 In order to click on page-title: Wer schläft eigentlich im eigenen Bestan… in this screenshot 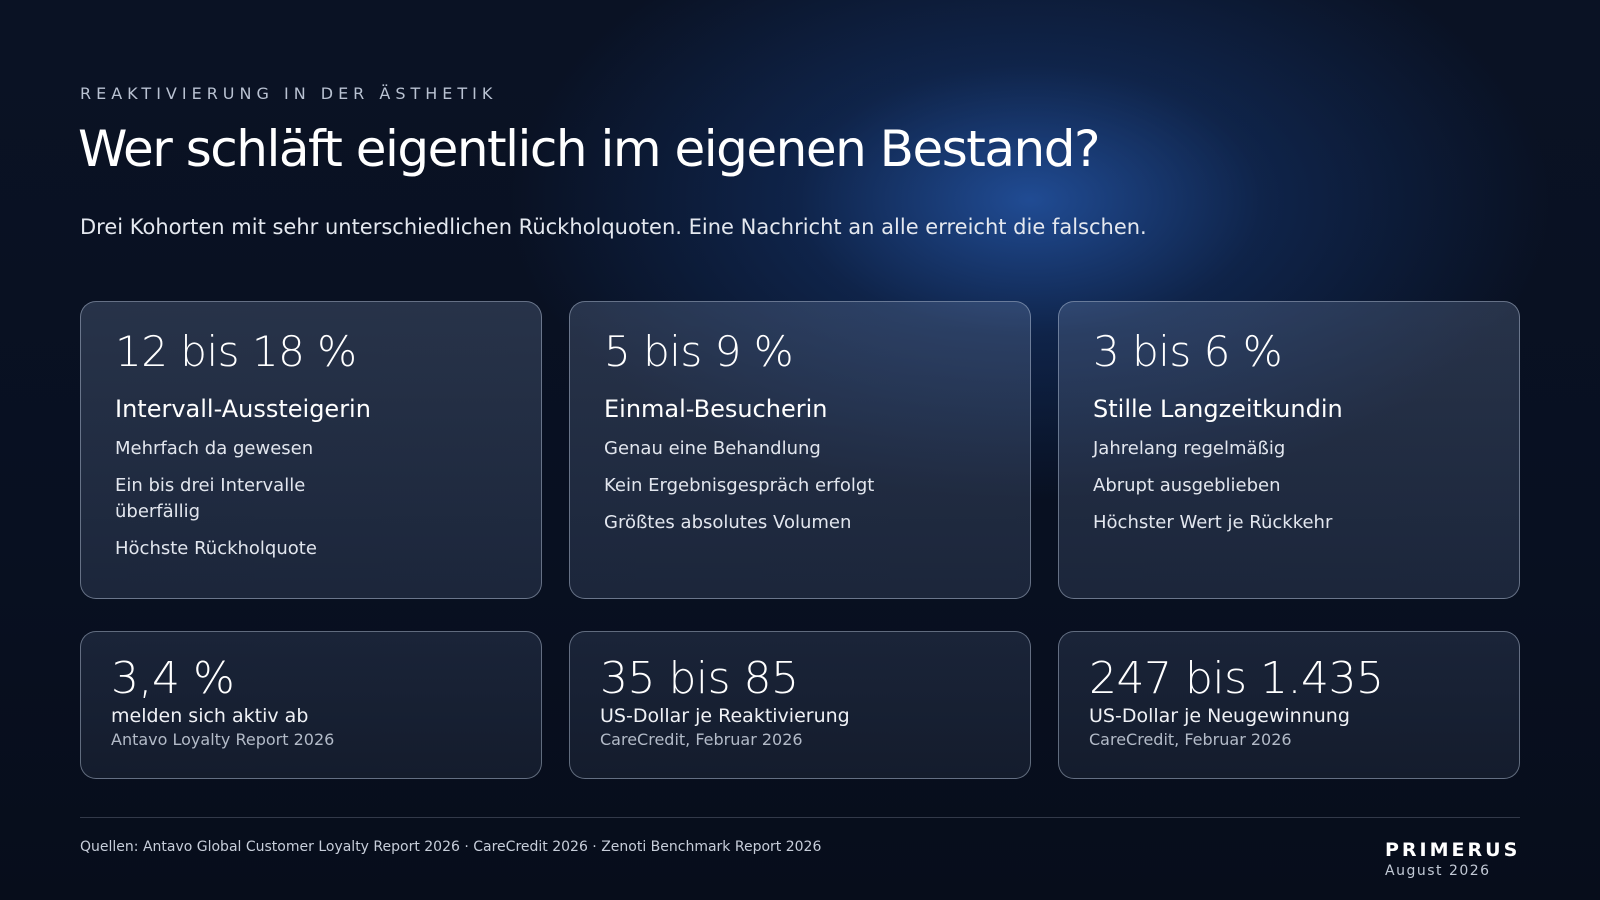, I will do `click(589, 149)`.